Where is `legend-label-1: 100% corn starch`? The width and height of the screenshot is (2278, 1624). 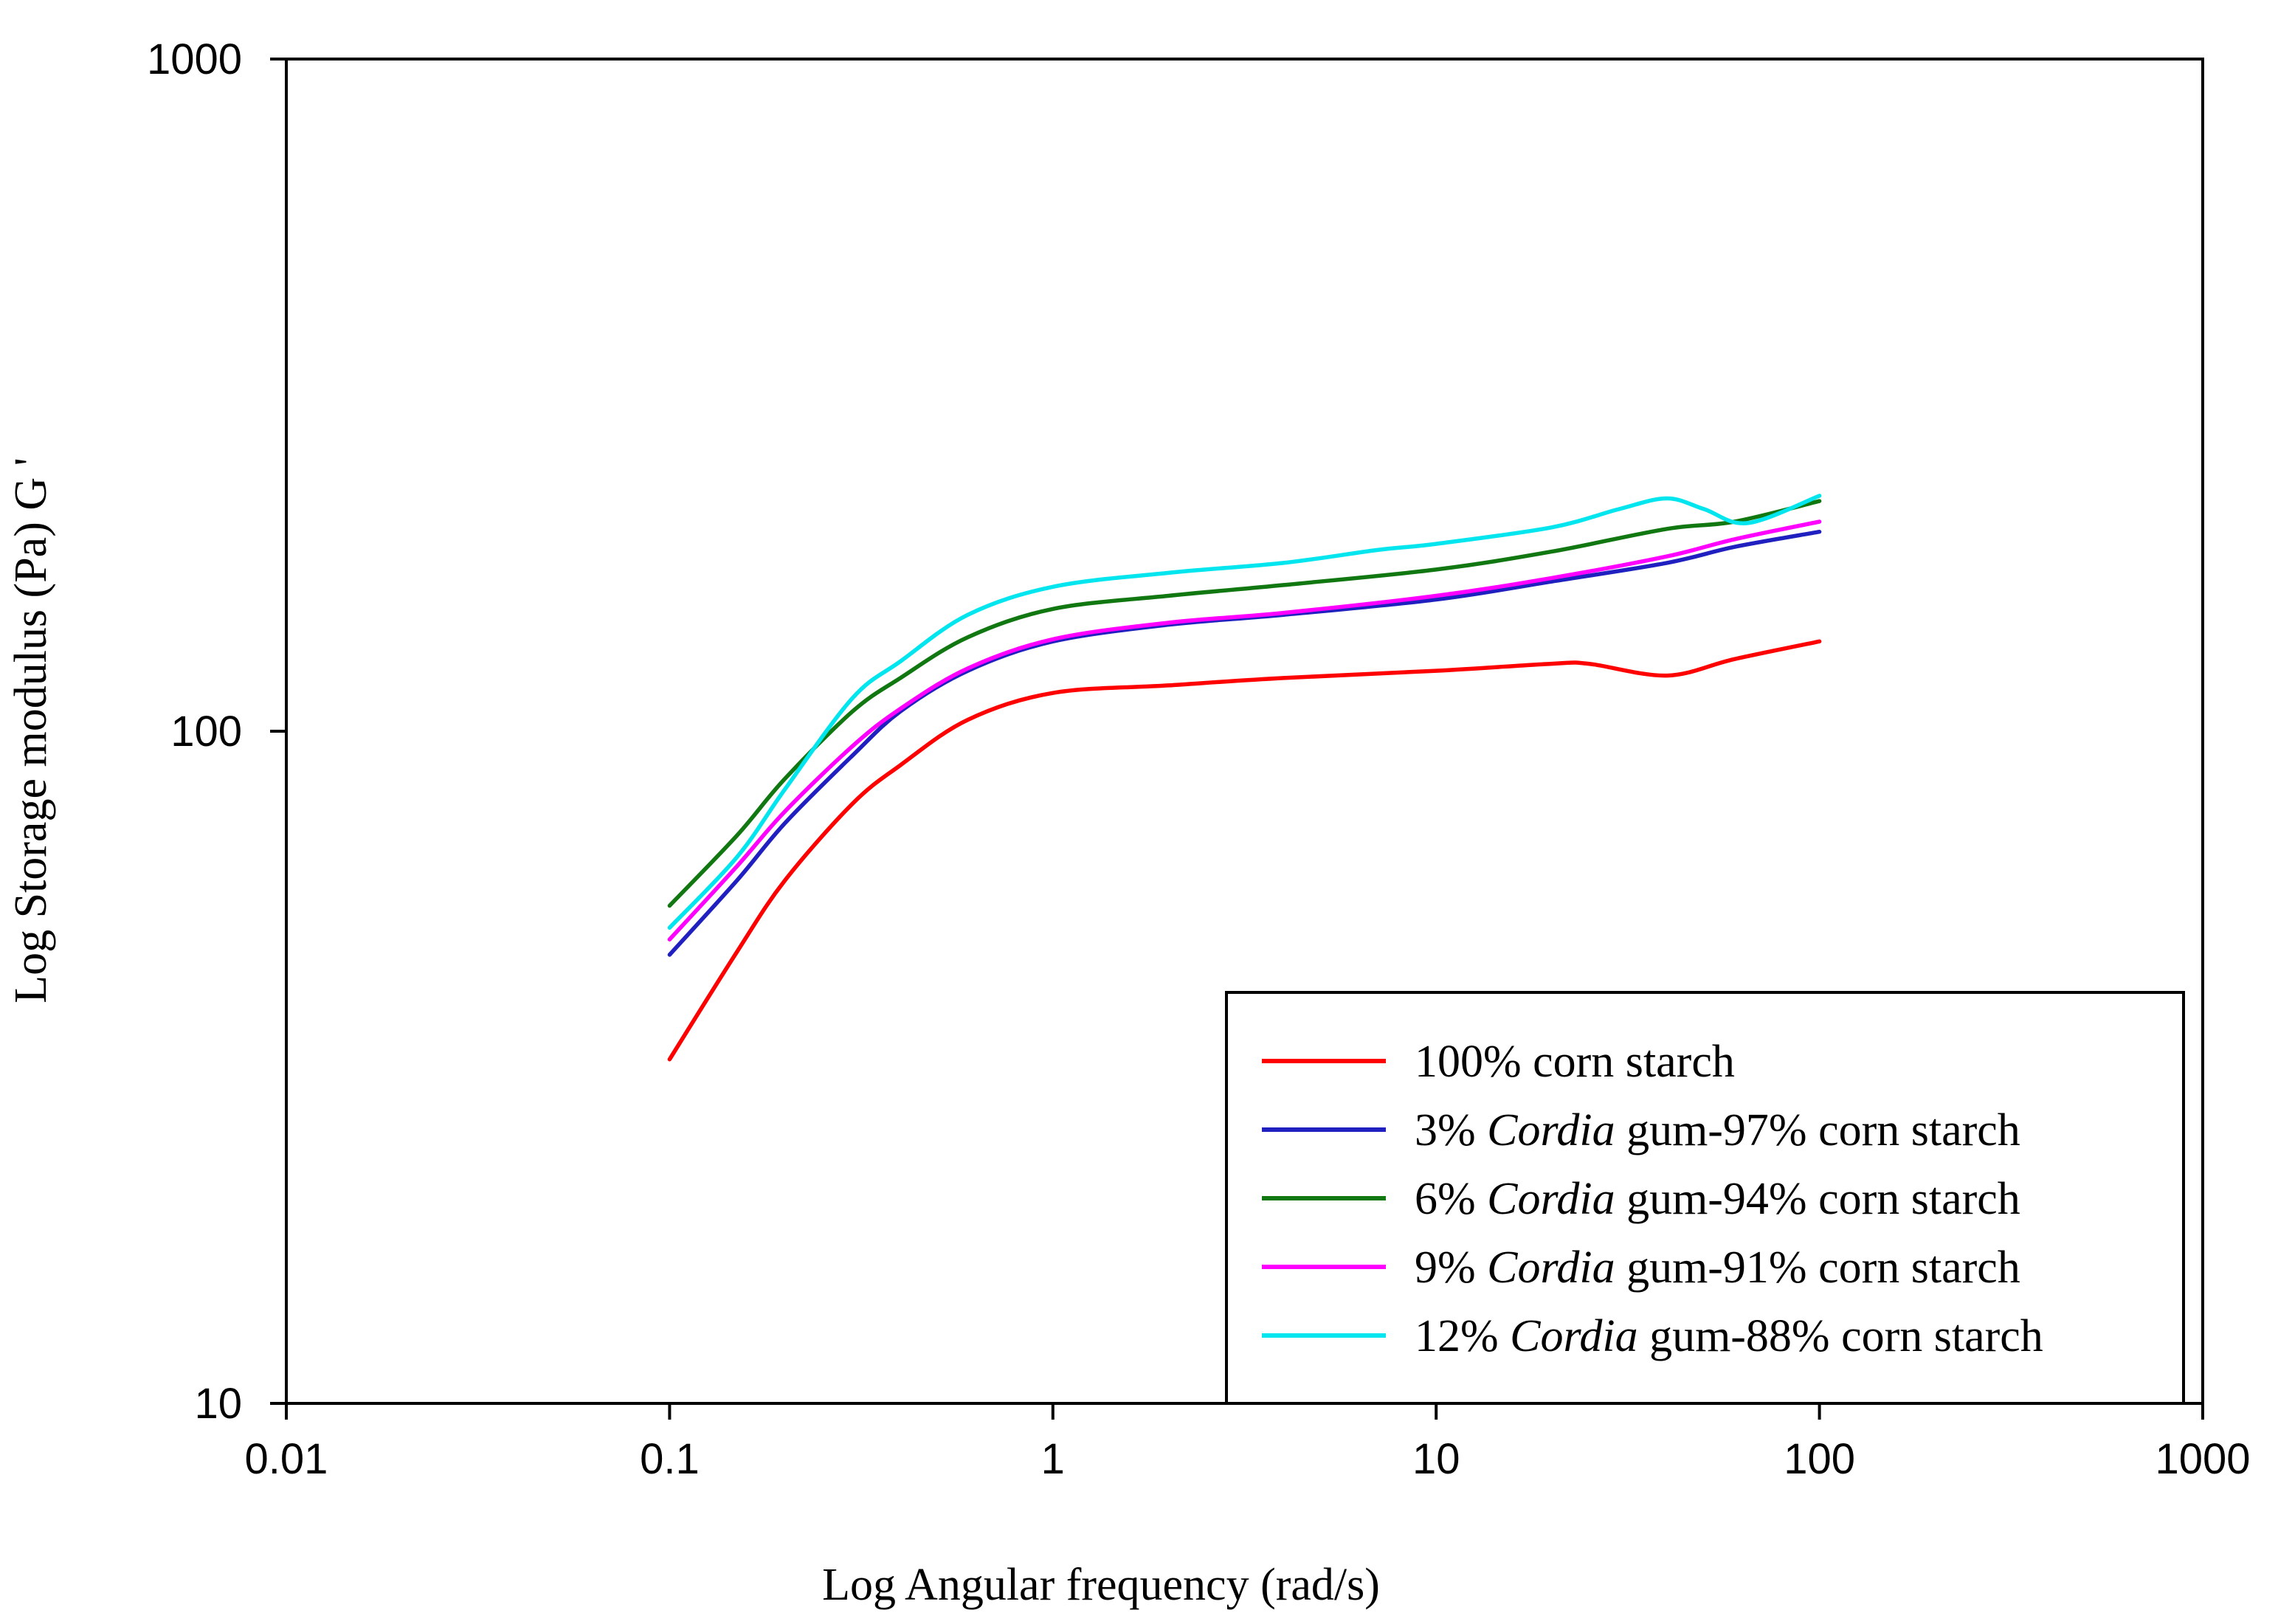 legend-label-1: 100% corn starch is located at coordinates (1575, 1062).